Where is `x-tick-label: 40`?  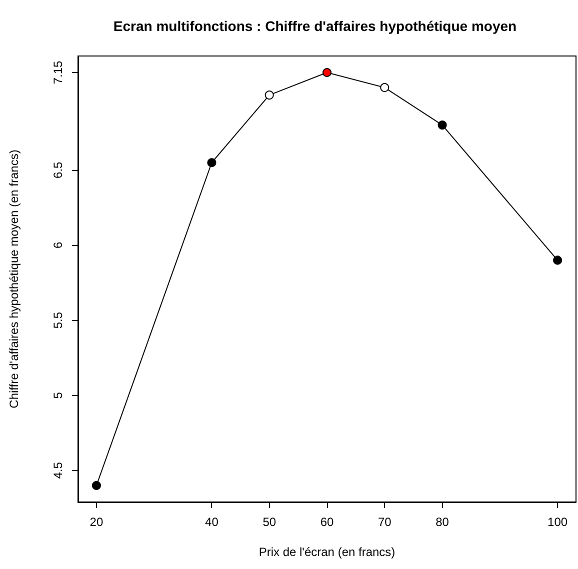
x-tick-label: 40 is located at coordinates (212, 522).